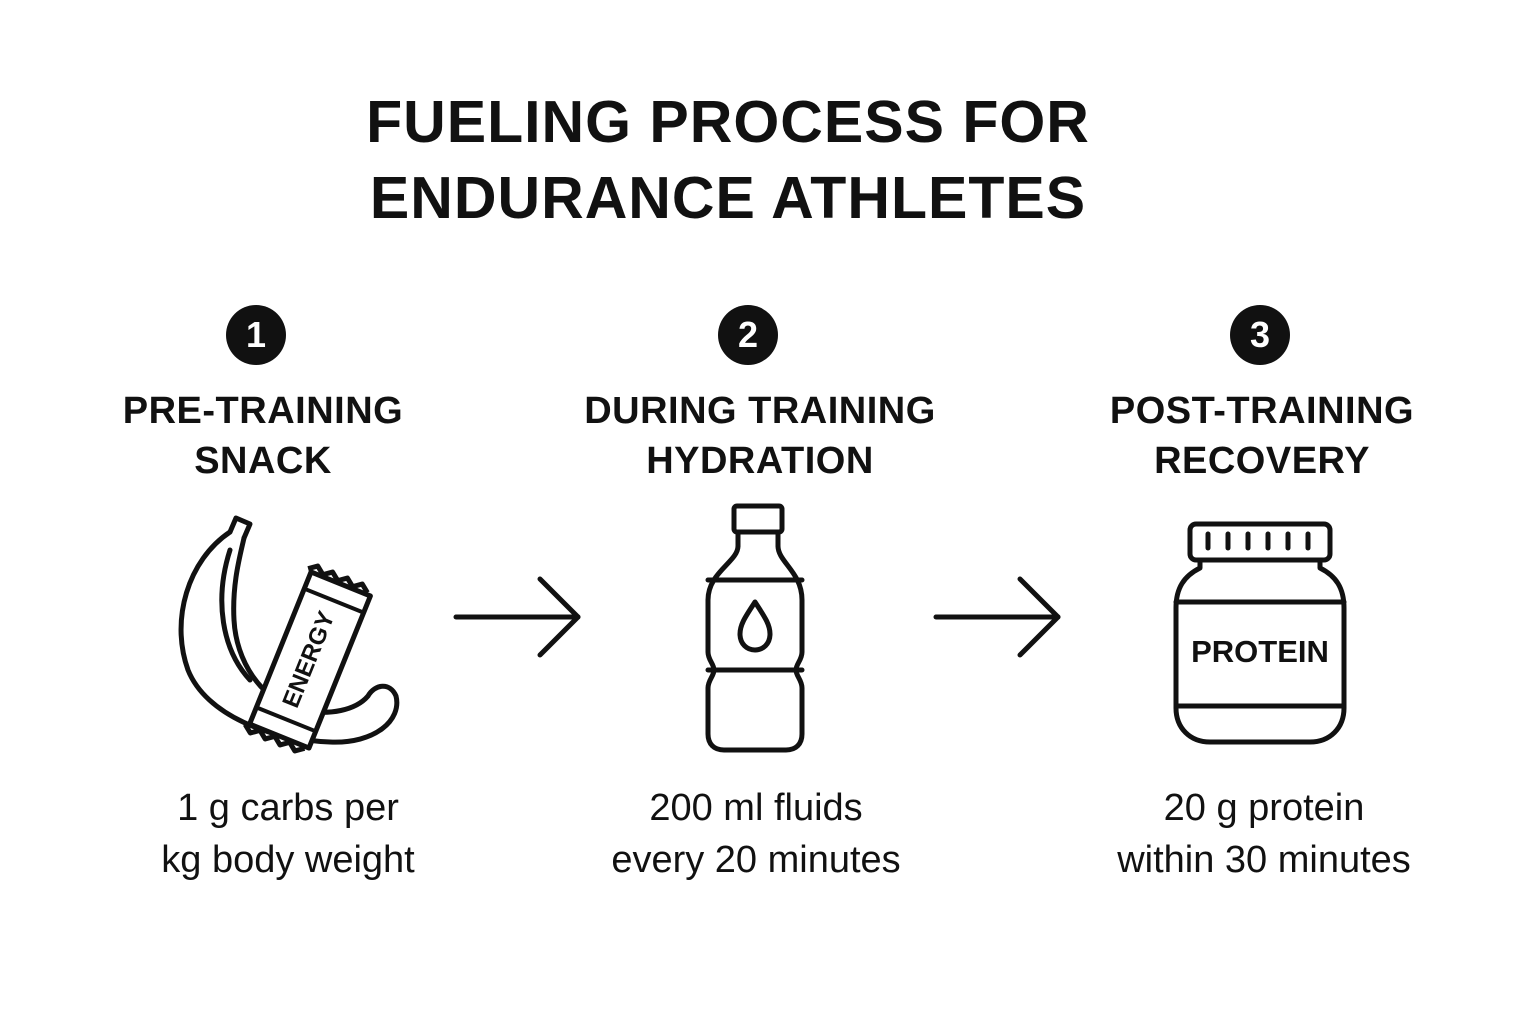  I want to click on protein-jar-icon: PROTEIN, so click(1260, 633).